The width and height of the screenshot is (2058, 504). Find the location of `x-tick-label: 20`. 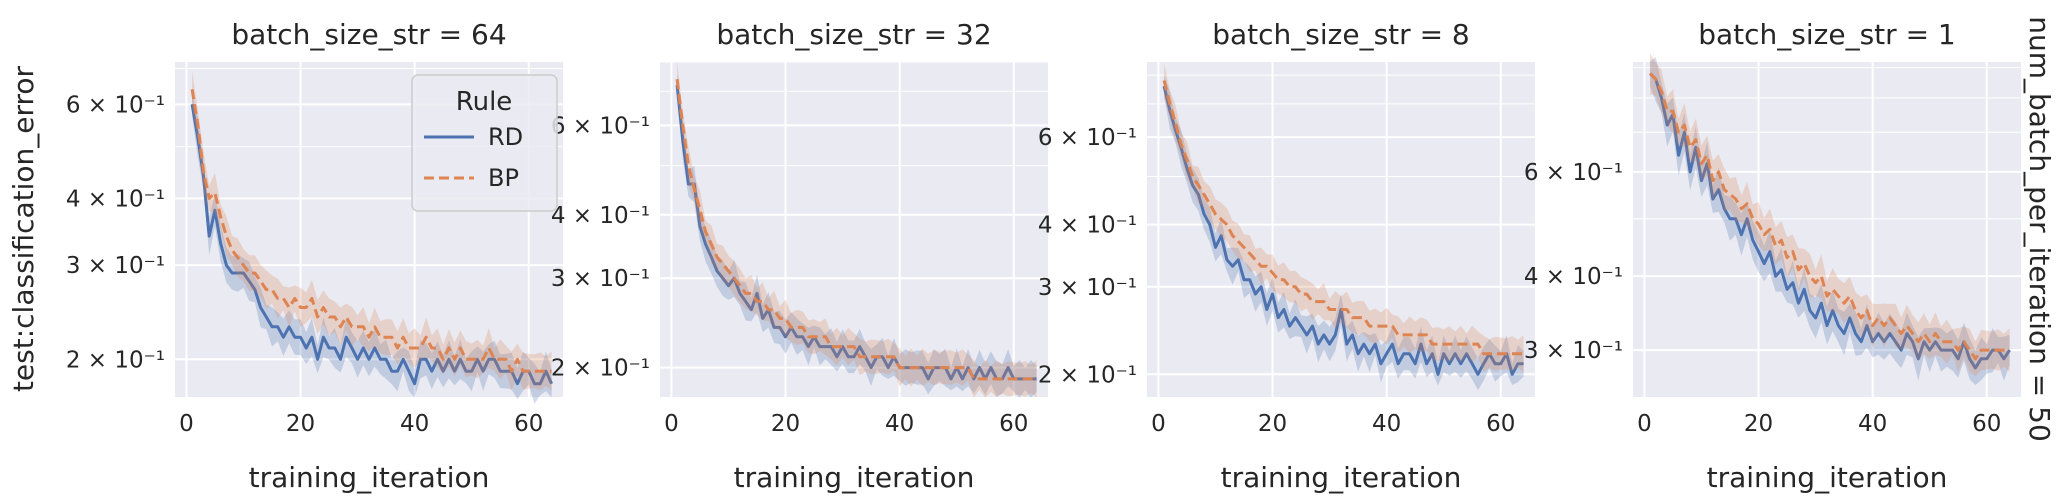

x-tick-label: 20 is located at coordinates (1758, 424).